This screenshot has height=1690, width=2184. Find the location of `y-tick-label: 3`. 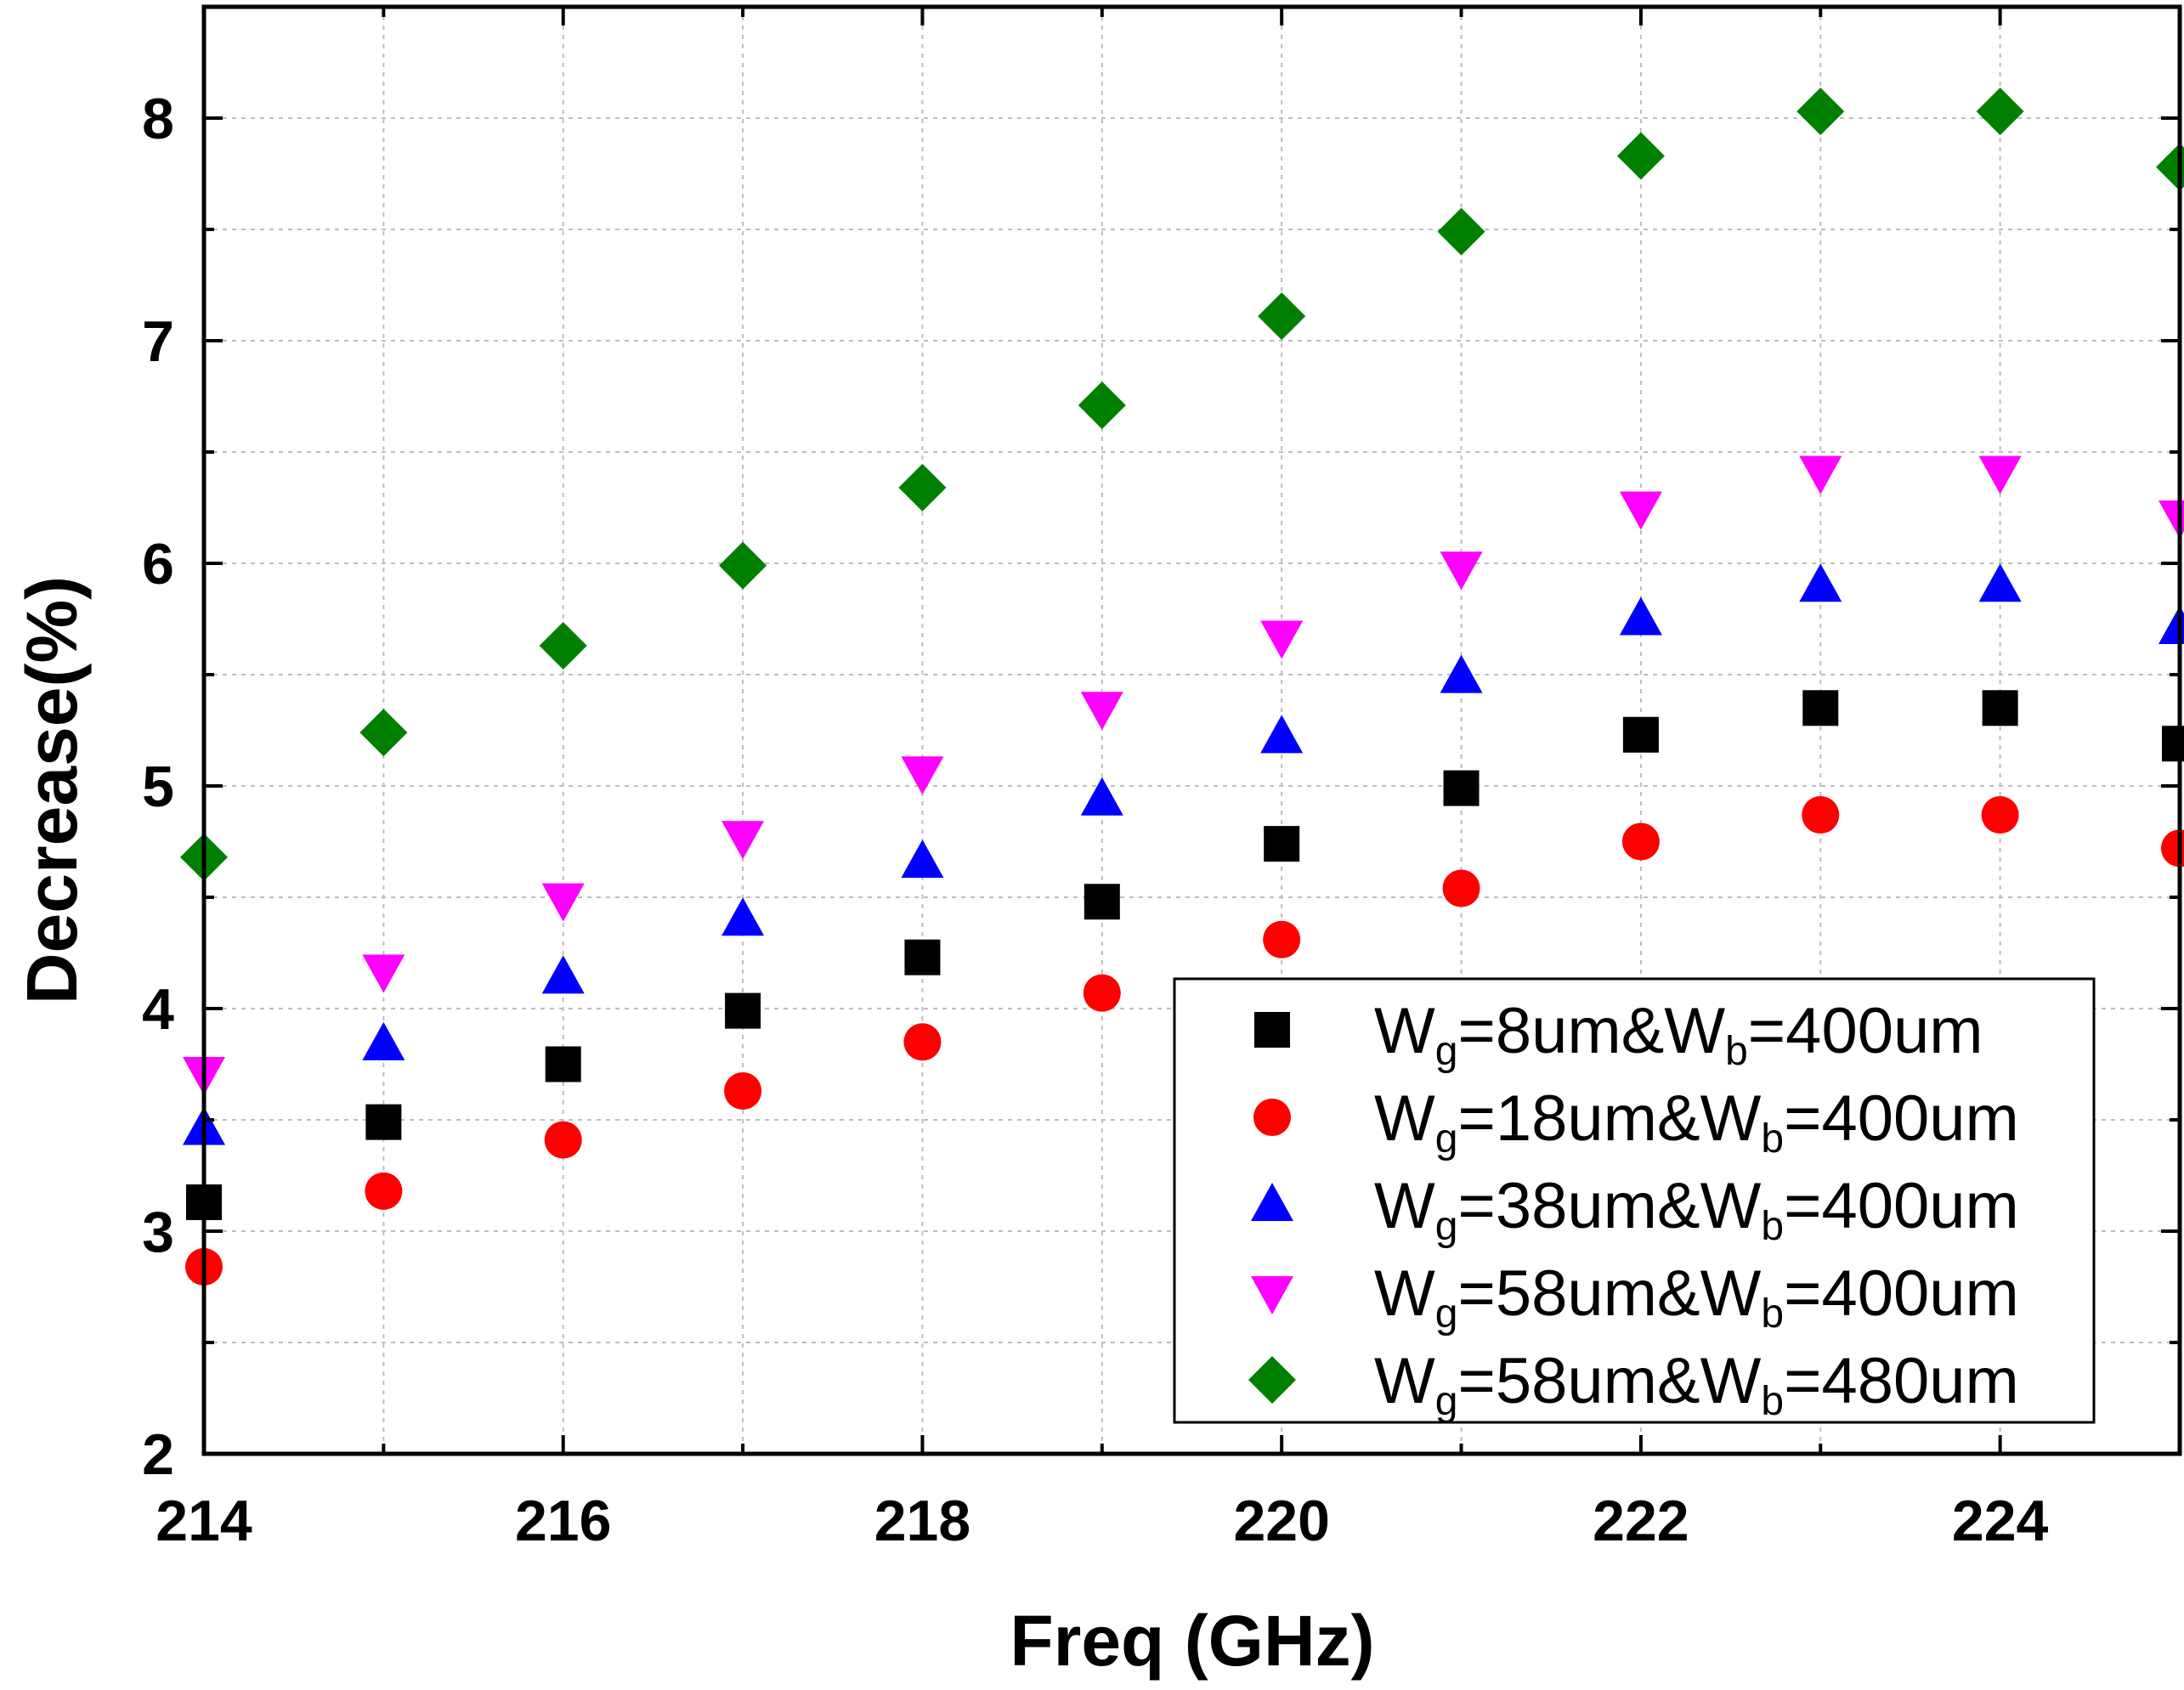

y-tick-label: 3 is located at coordinates (158, 1232).